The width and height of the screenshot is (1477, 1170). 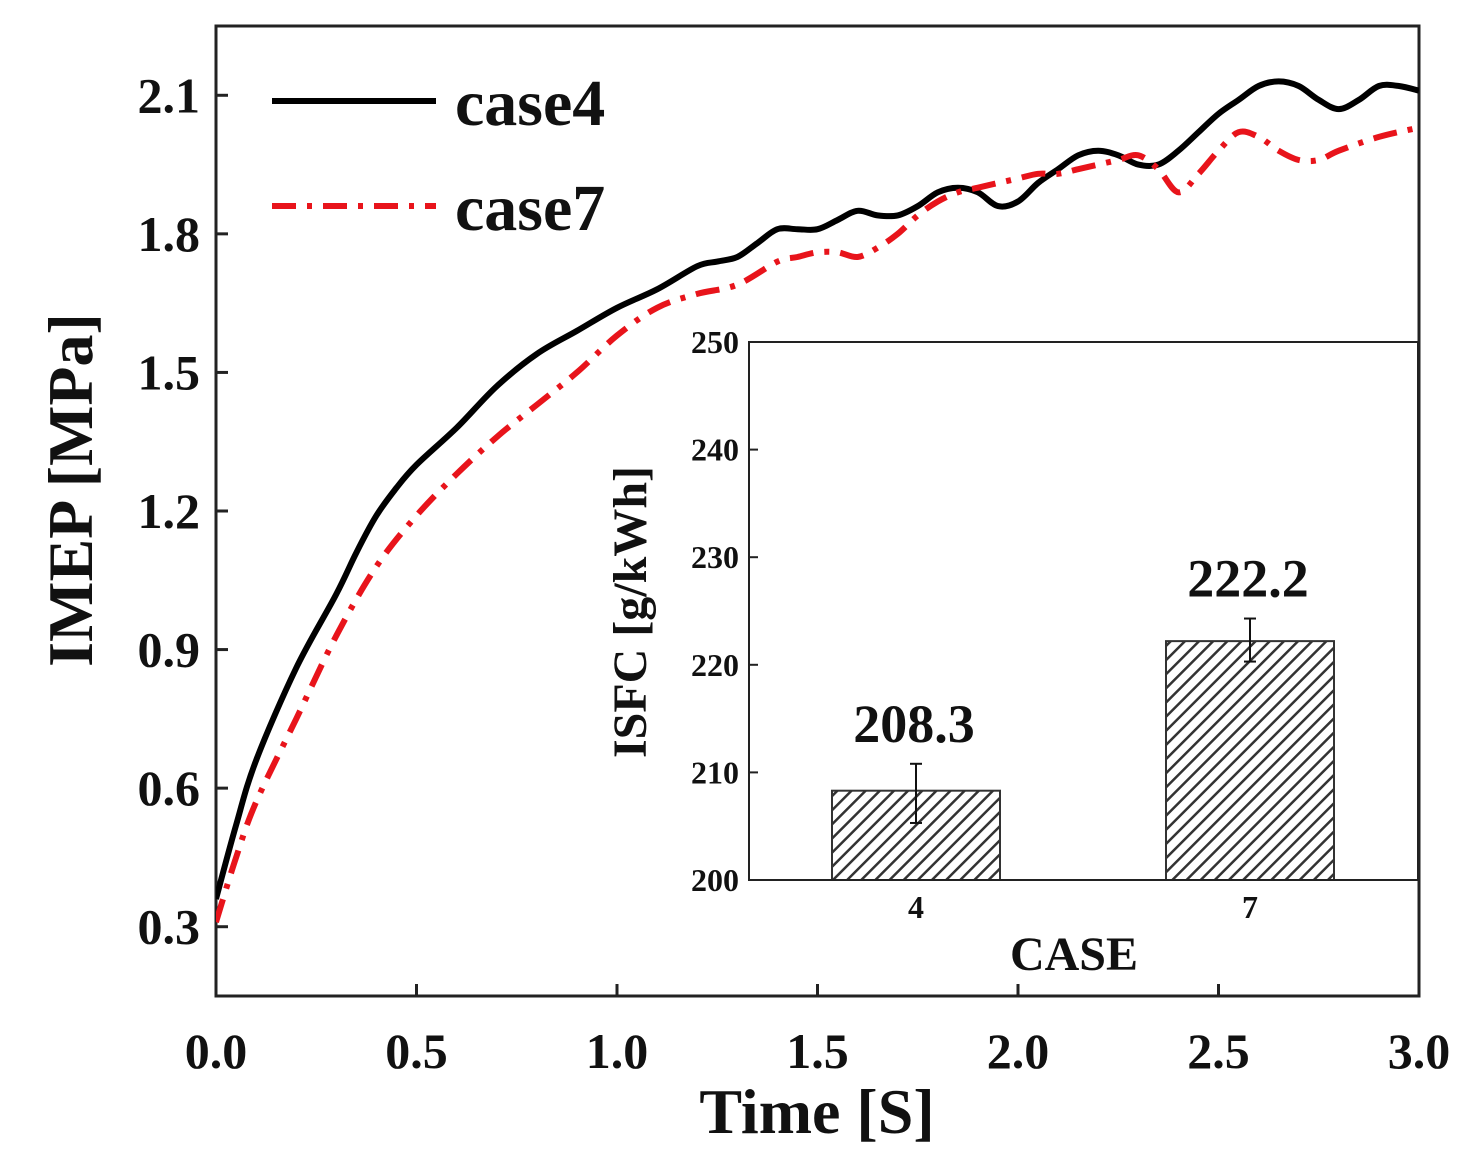 I want to click on legend: case4 case7, so click(x=438, y=156).